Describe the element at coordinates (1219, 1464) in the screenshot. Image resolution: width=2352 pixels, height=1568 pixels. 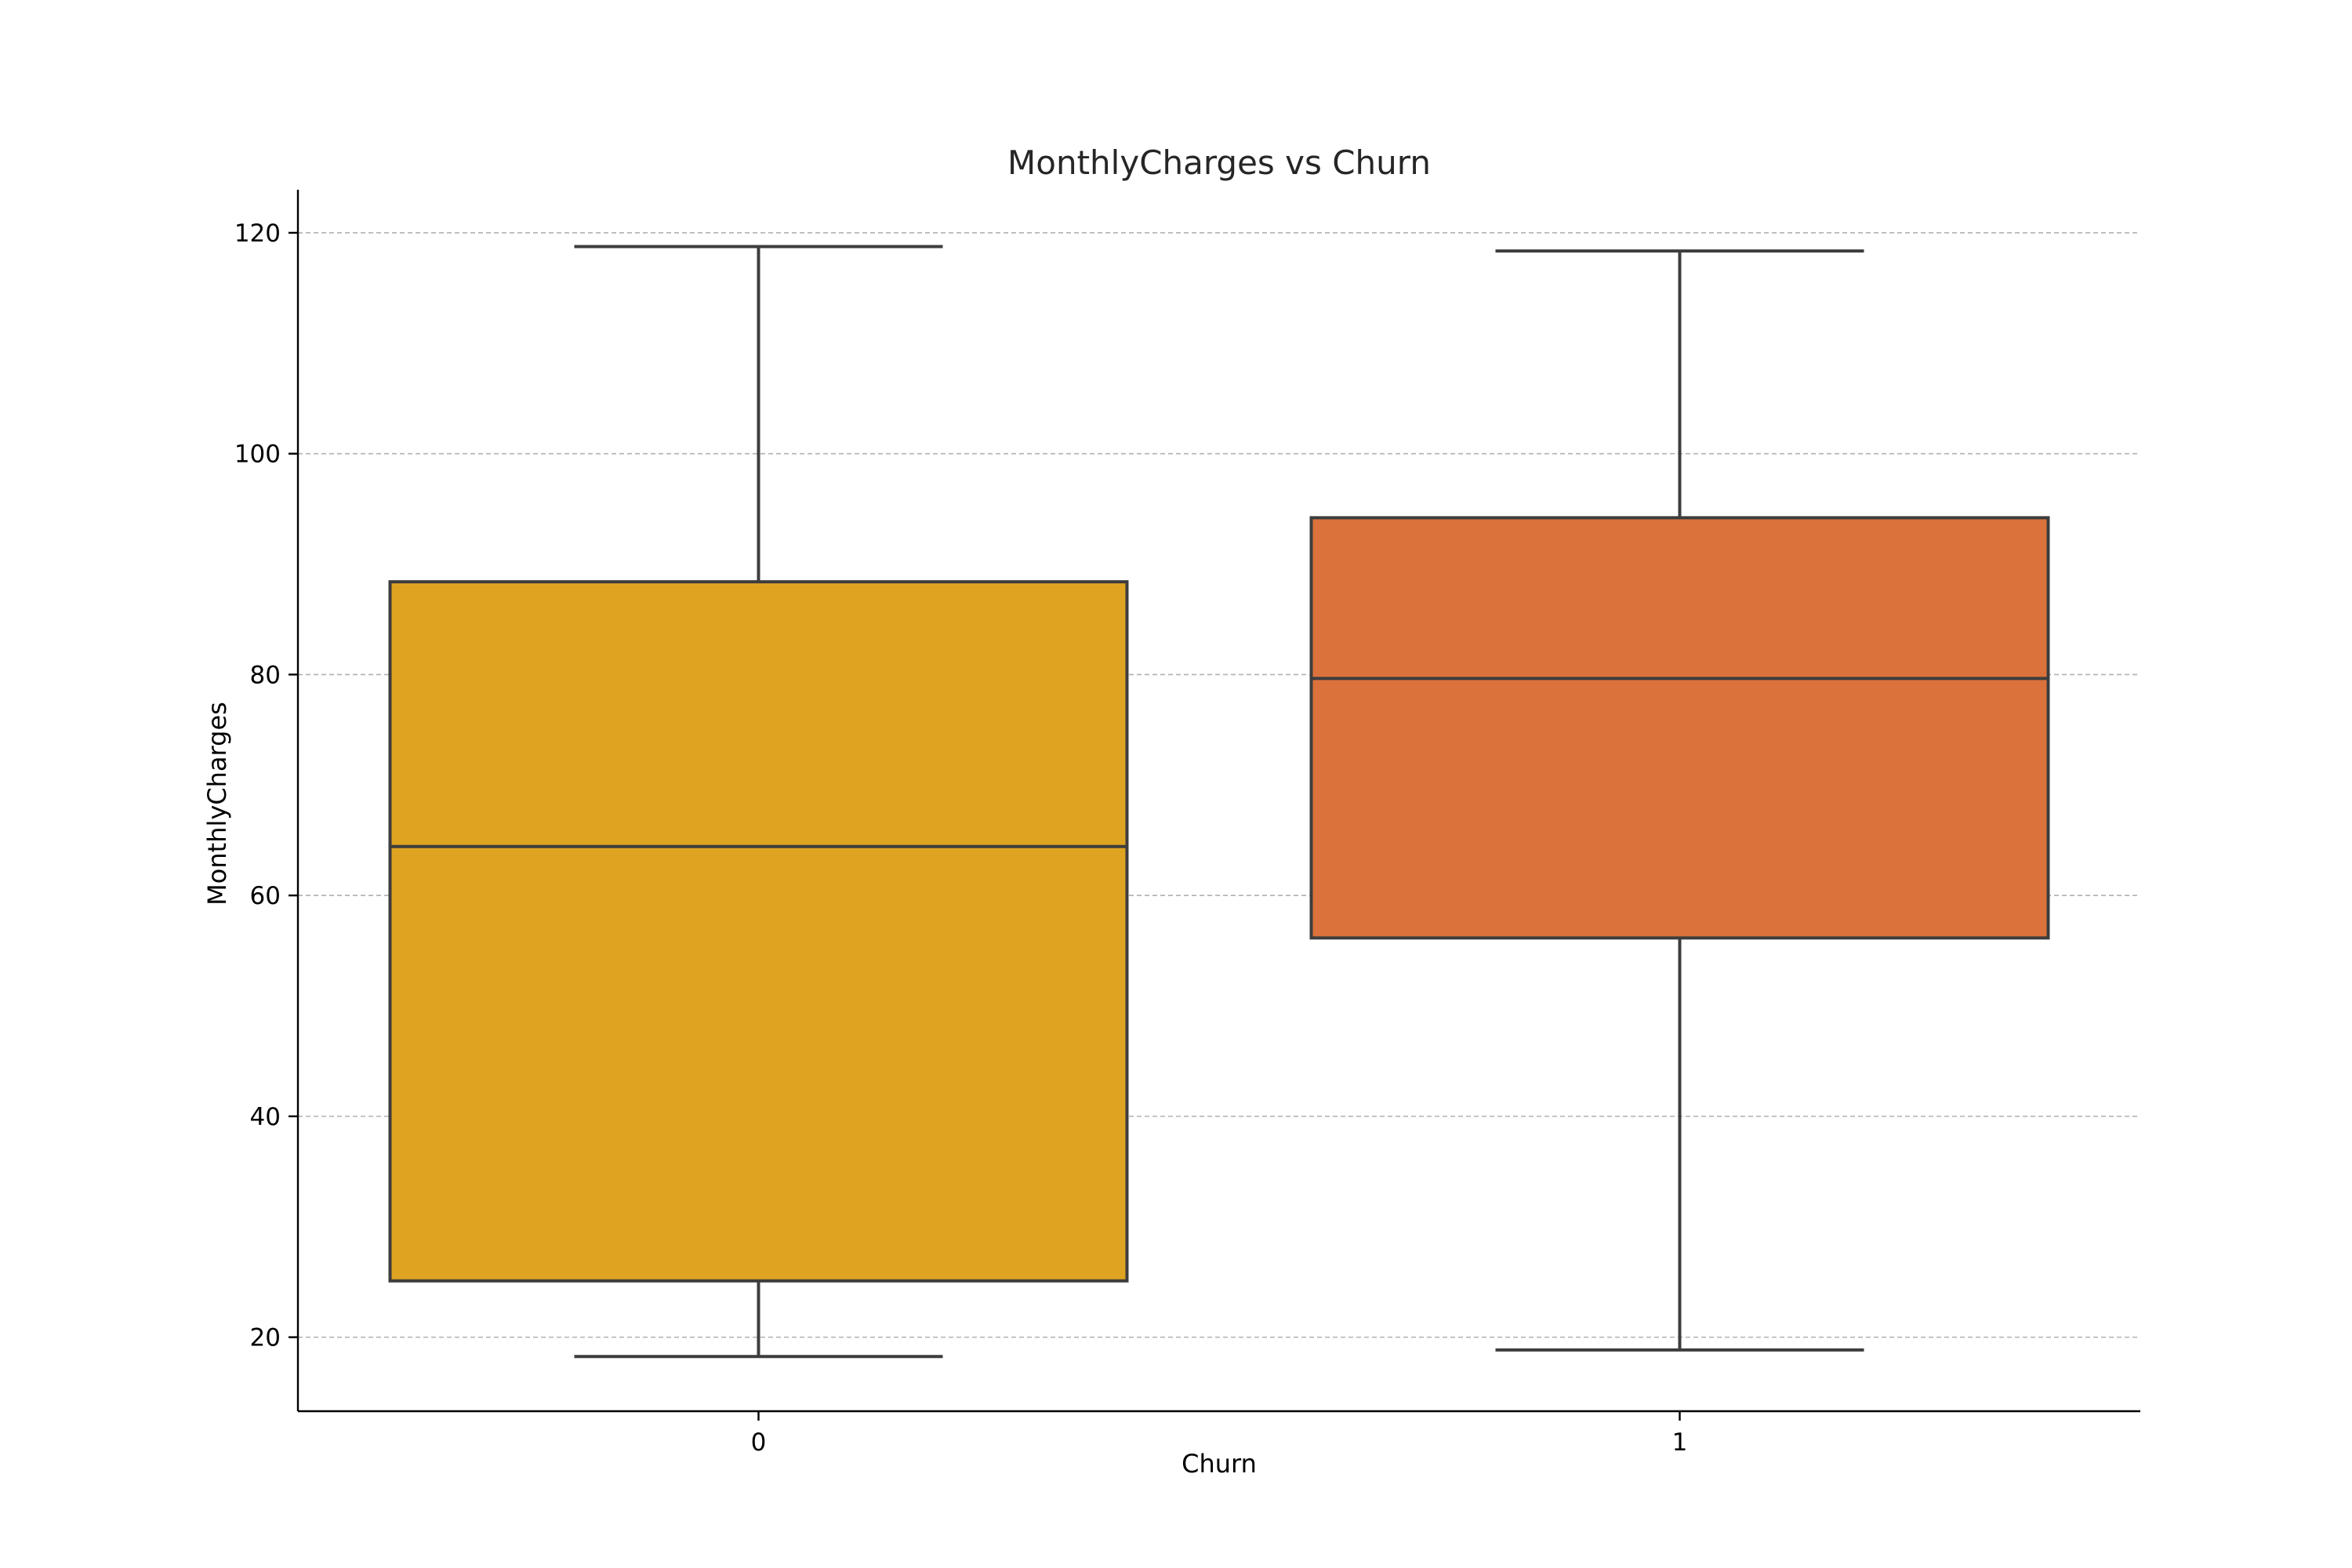
I see `x-axis-label: Churn` at that location.